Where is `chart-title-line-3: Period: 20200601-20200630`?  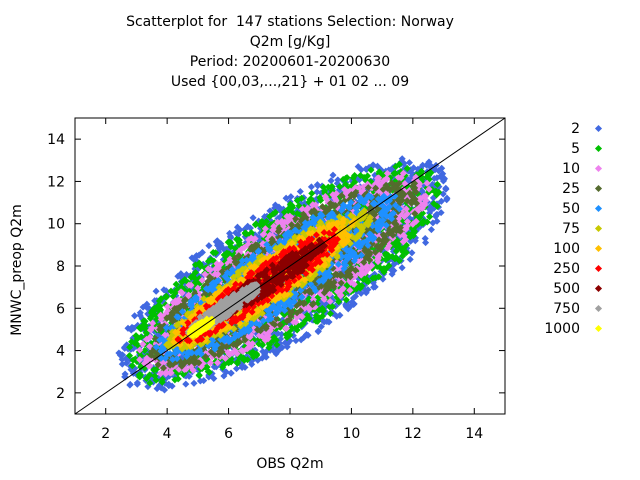 chart-title-line-3: Period: 20200601-20200630 is located at coordinates (290, 62).